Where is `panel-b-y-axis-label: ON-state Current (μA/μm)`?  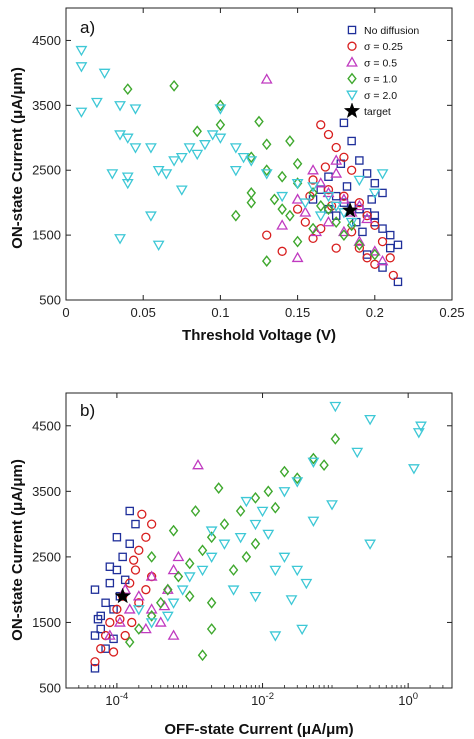 panel-b-y-axis-label: ON-state Current (μA/μm) is located at coordinates (17, 550).